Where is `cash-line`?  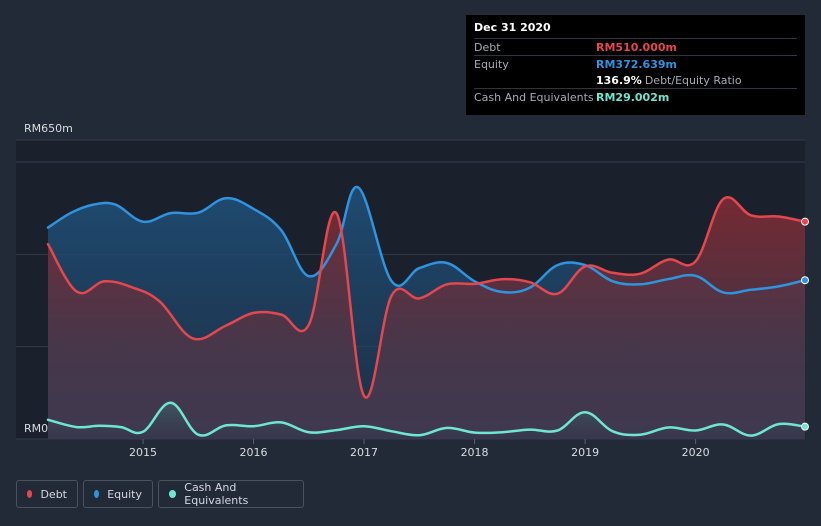 cash-line is located at coordinates (426, 419).